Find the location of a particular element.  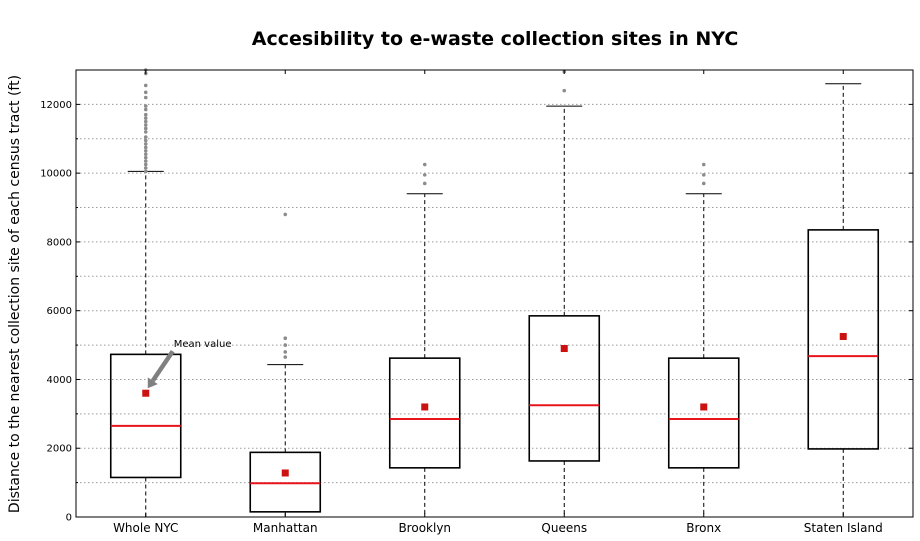

x-tick-label: Queens is located at coordinates (564, 528).